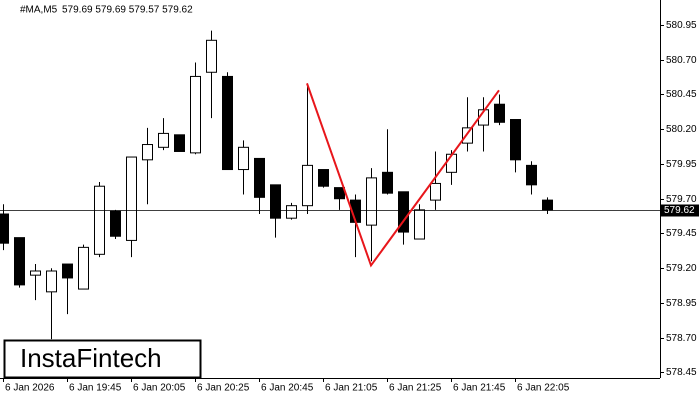 The height and width of the screenshot is (400, 700). I want to click on x-tick-label: 6 Jan 19:45, so click(95, 388).